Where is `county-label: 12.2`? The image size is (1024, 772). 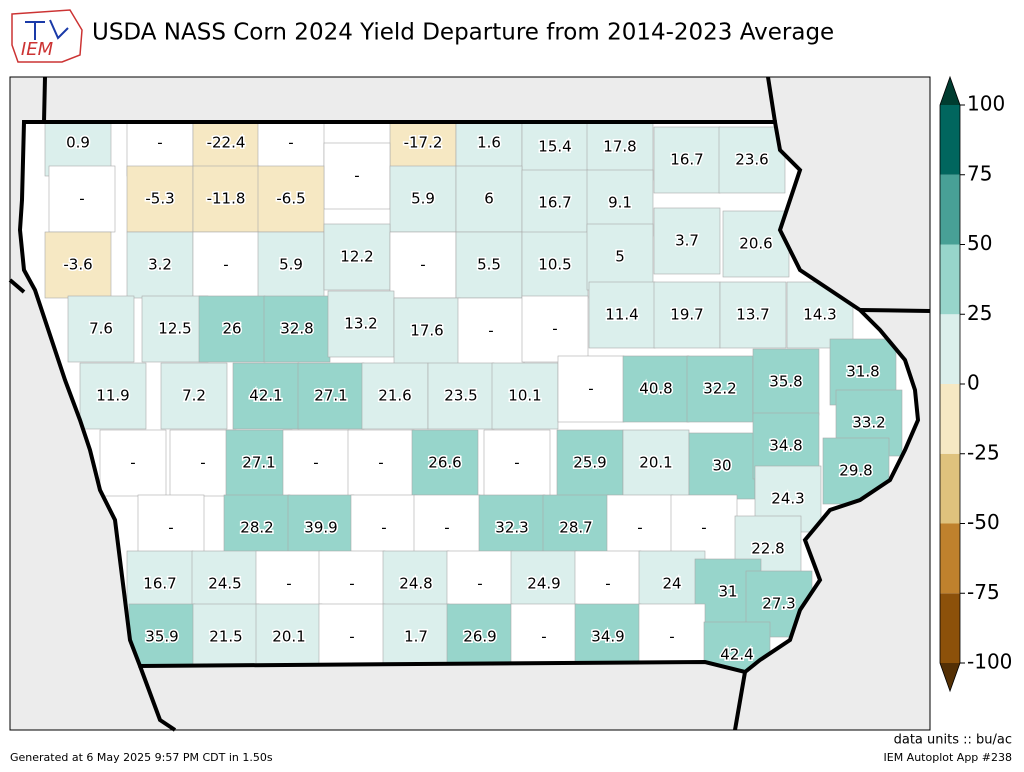
county-label: 12.2 is located at coordinates (356, 257).